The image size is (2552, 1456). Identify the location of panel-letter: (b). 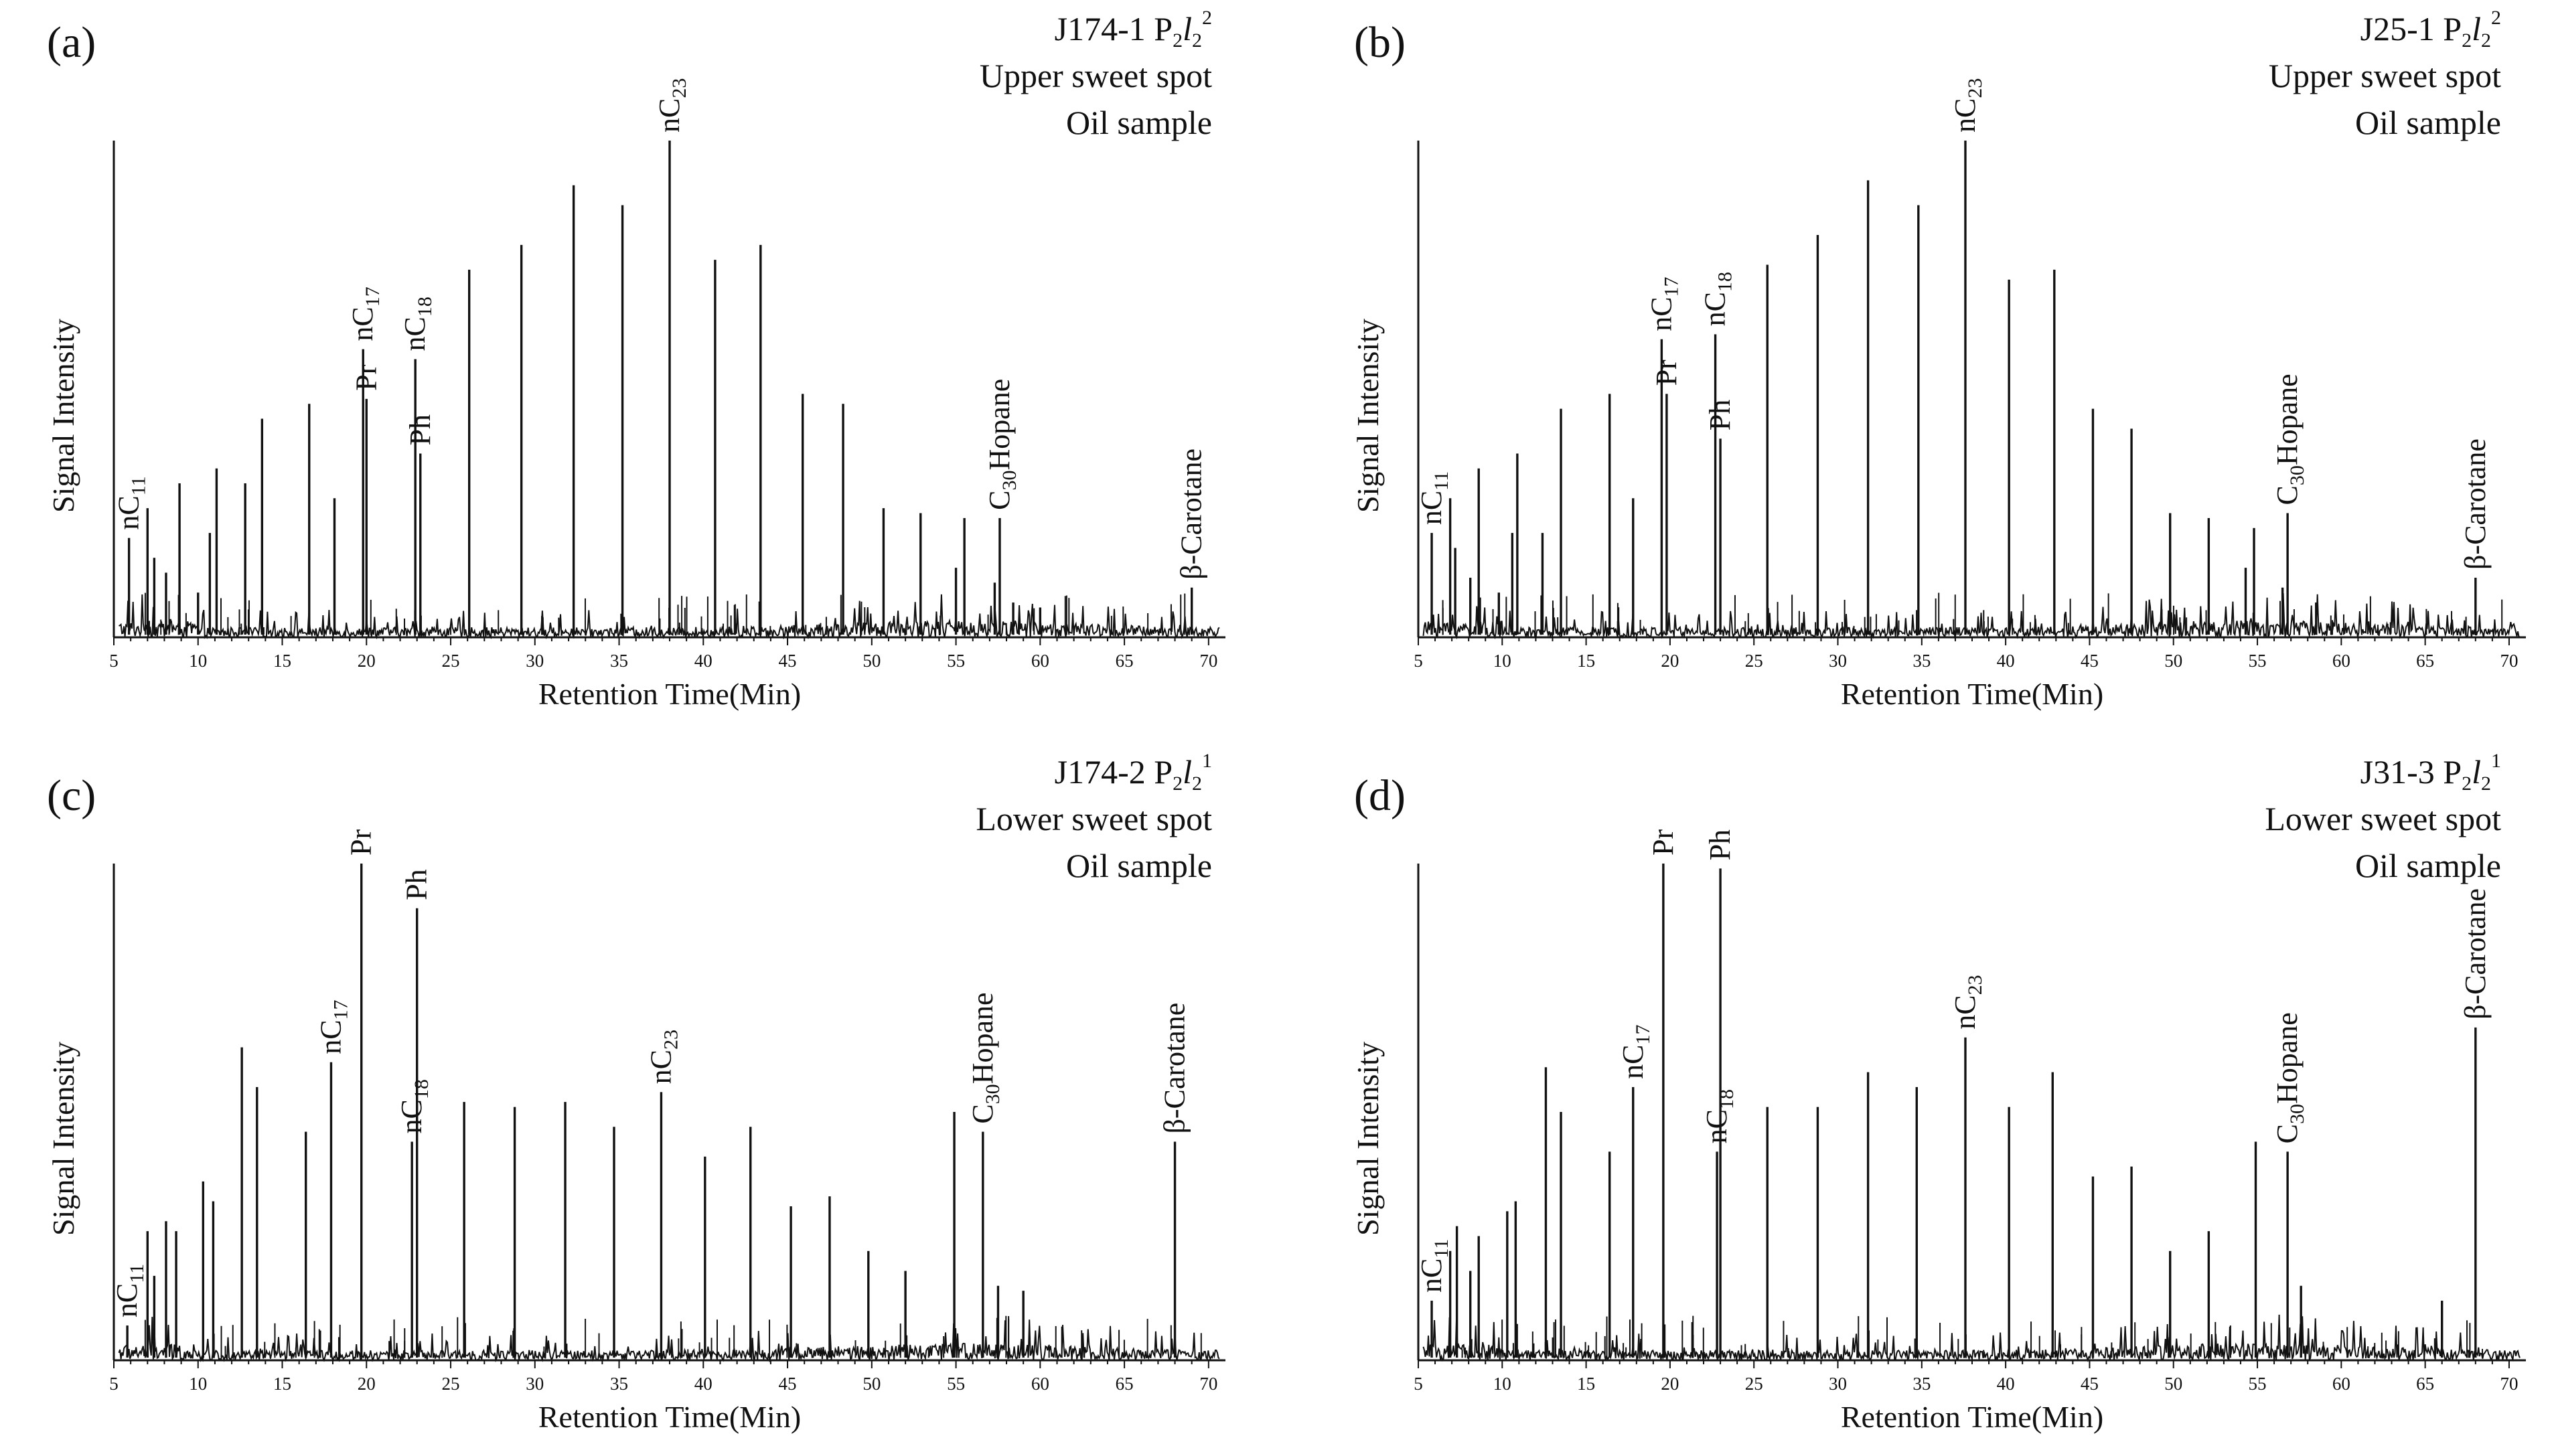
(1380, 42).